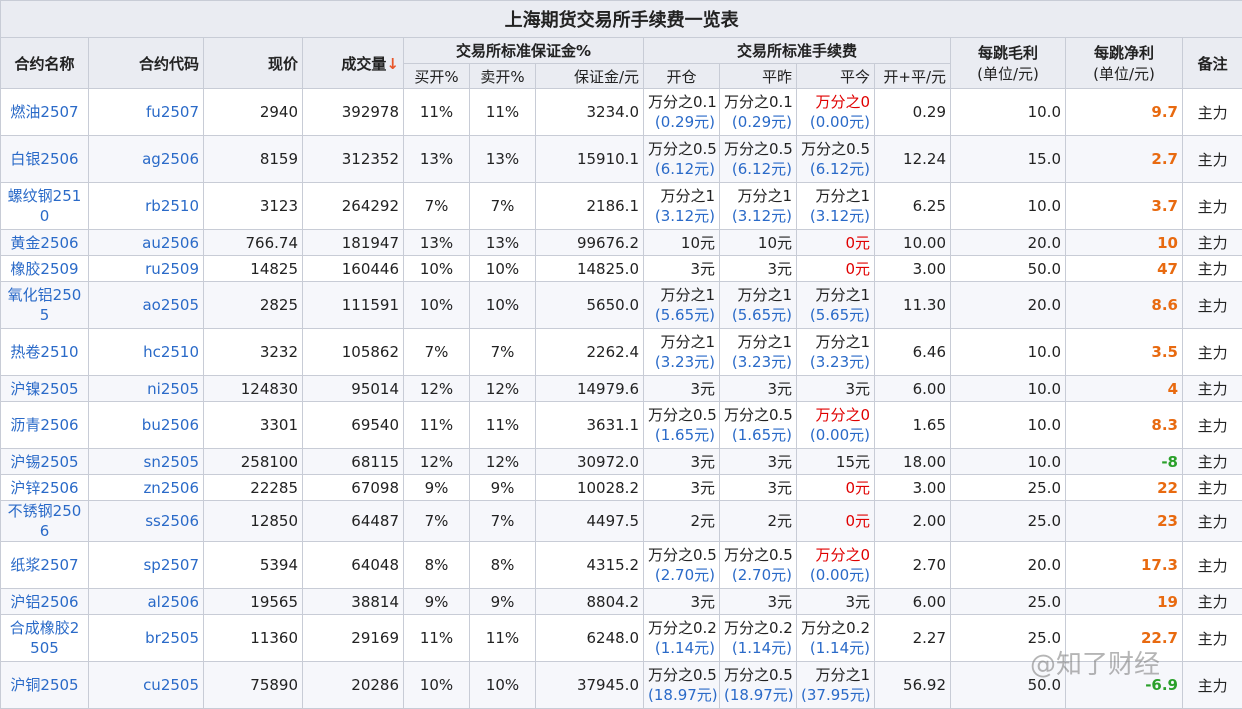  What do you see at coordinates (1008, 73) in the screenshot?
I see `header-tick-gross-unit: (单位/元)` at bounding box center [1008, 73].